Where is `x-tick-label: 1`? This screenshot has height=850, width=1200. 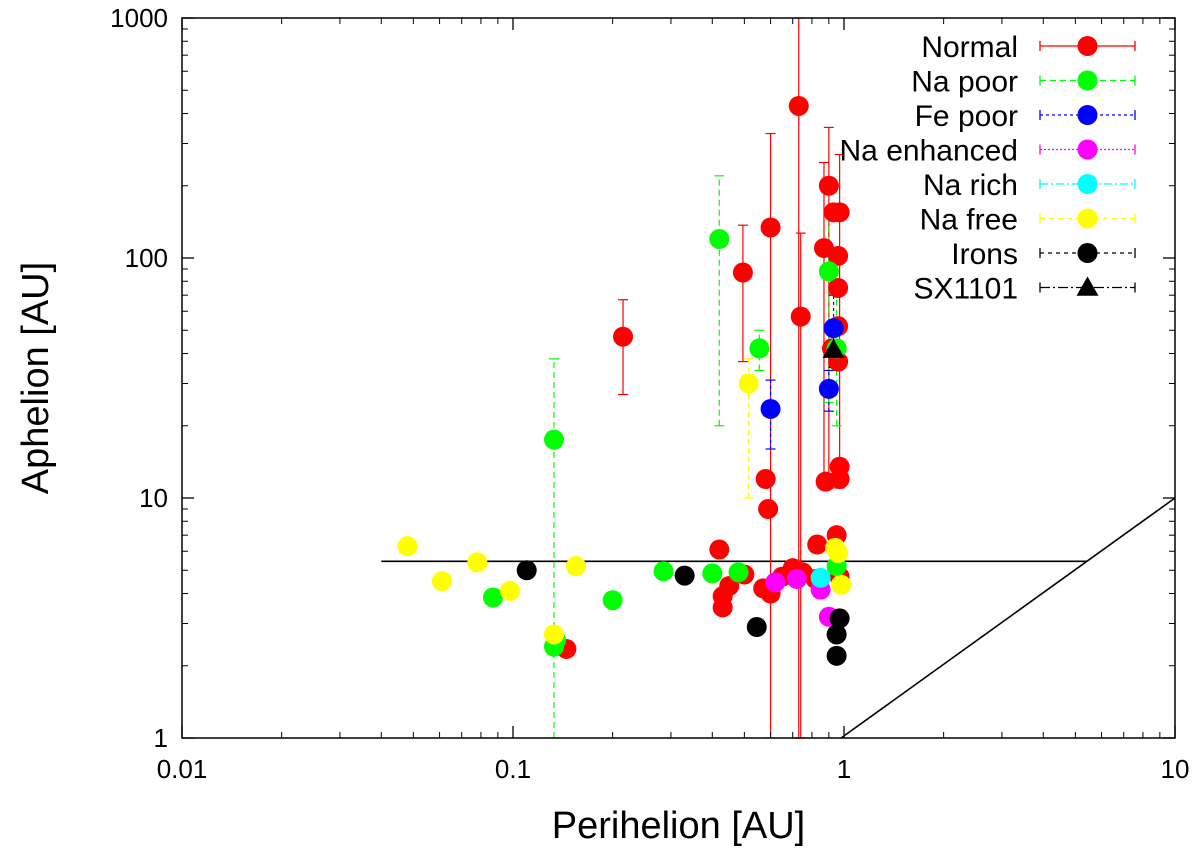
x-tick-label: 1 is located at coordinates (844, 769).